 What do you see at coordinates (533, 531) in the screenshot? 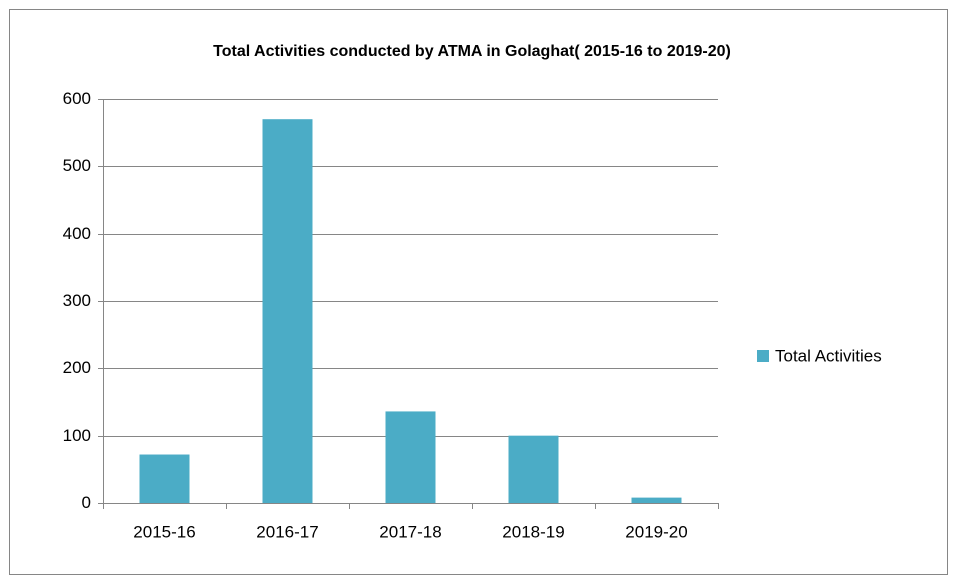
I see `x-tick-label: 2018-19` at bounding box center [533, 531].